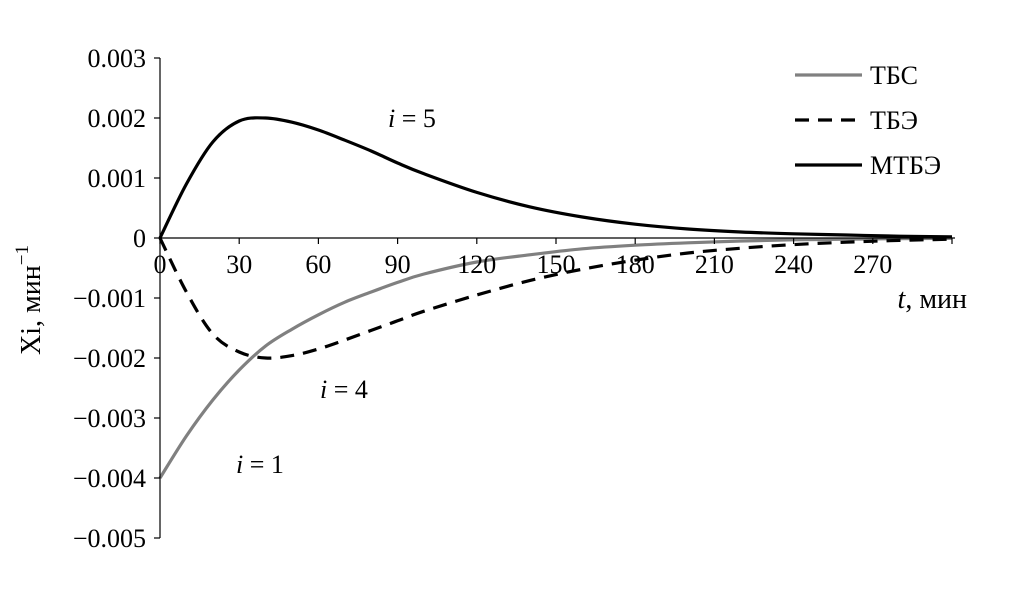 This screenshot has height=597, width=1010. What do you see at coordinates (476, 264) in the screenshot?
I see `x-tick-label: 120` at bounding box center [476, 264].